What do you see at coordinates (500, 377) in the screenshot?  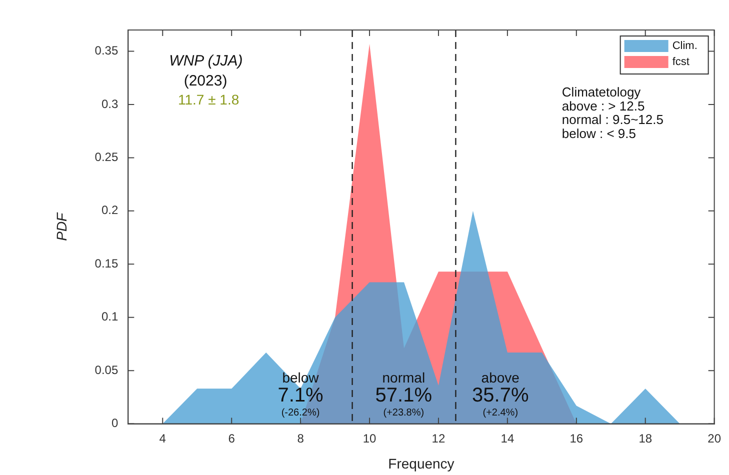 I see `annotation: above` at bounding box center [500, 377].